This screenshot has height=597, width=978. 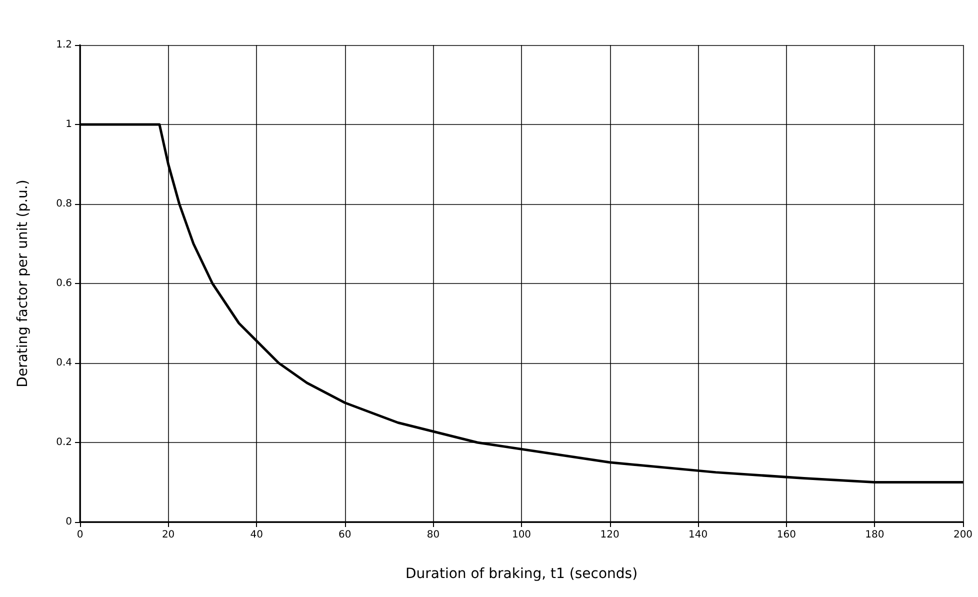 I want to click on x-tick-label: 80, so click(x=433, y=535).